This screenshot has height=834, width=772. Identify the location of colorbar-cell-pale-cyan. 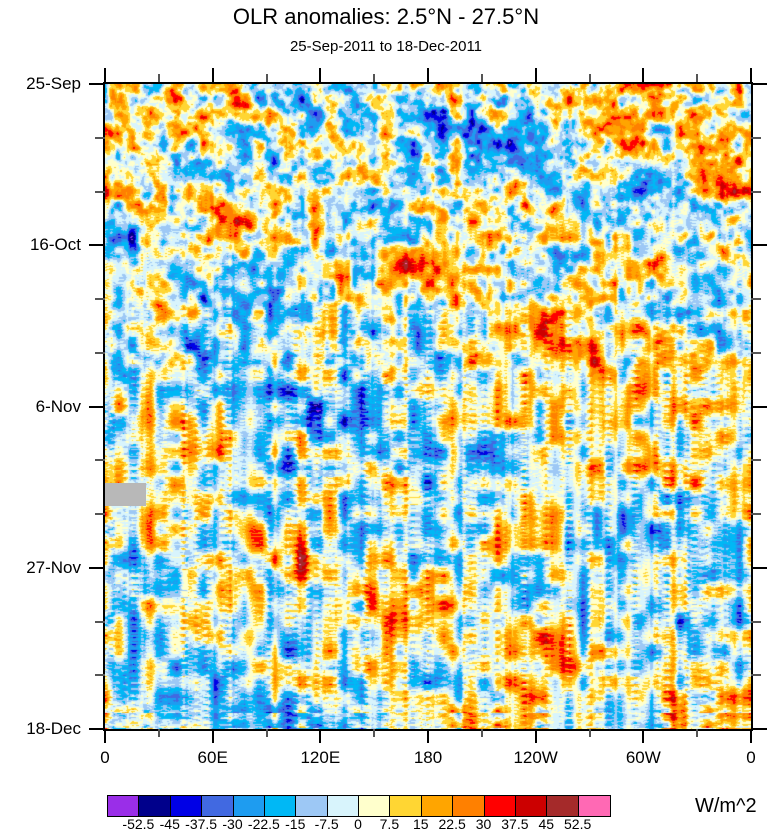
(343, 806).